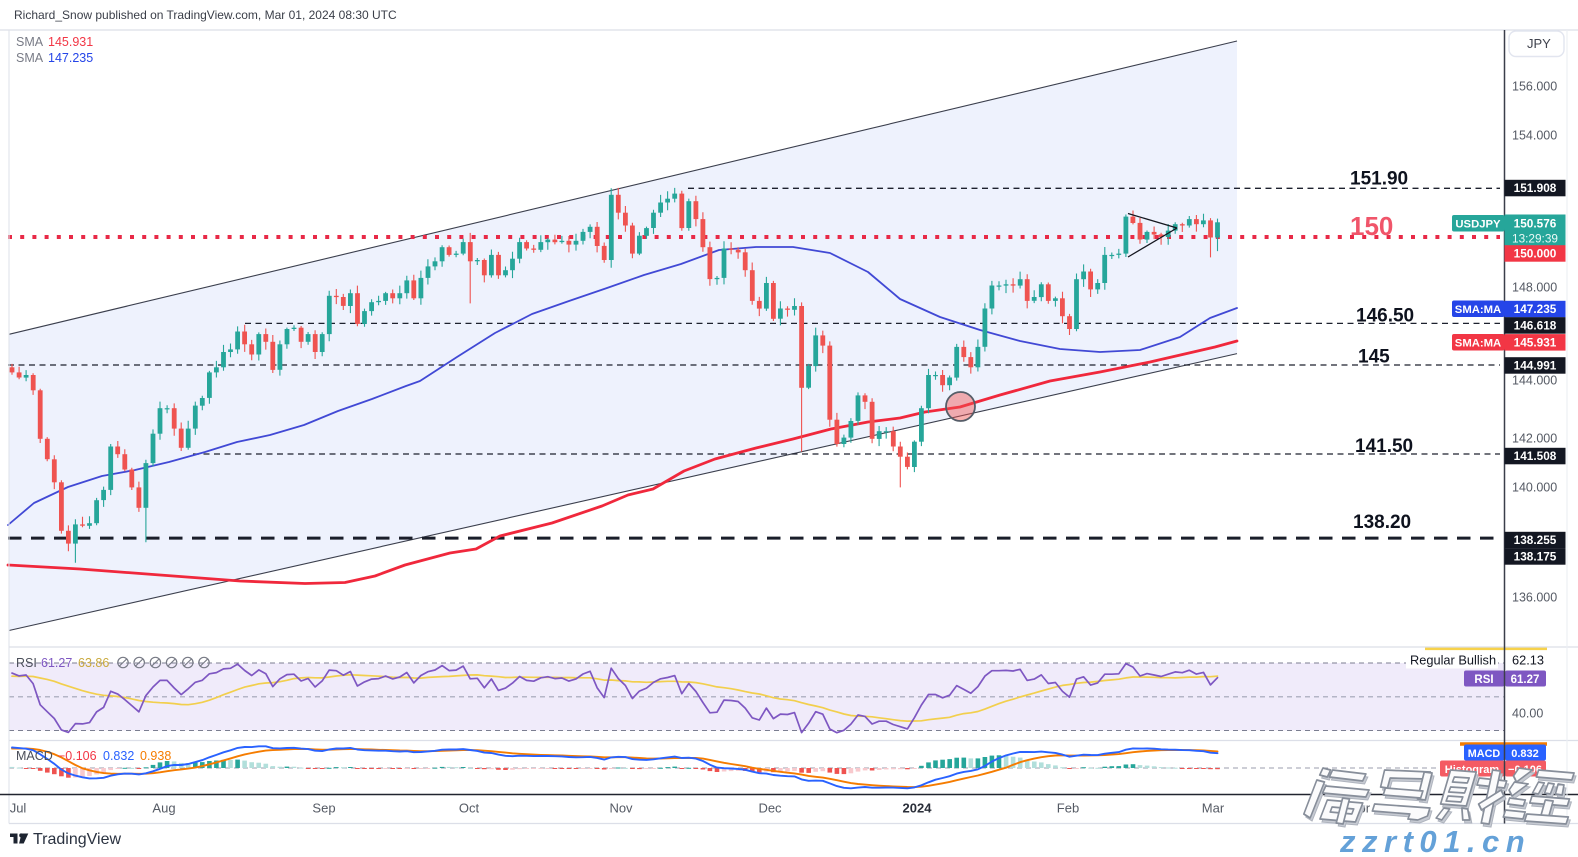  What do you see at coordinates (1535, 456) in the screenshot?
I see `svg-text: 141.508` at bounding box center [1535, 456].